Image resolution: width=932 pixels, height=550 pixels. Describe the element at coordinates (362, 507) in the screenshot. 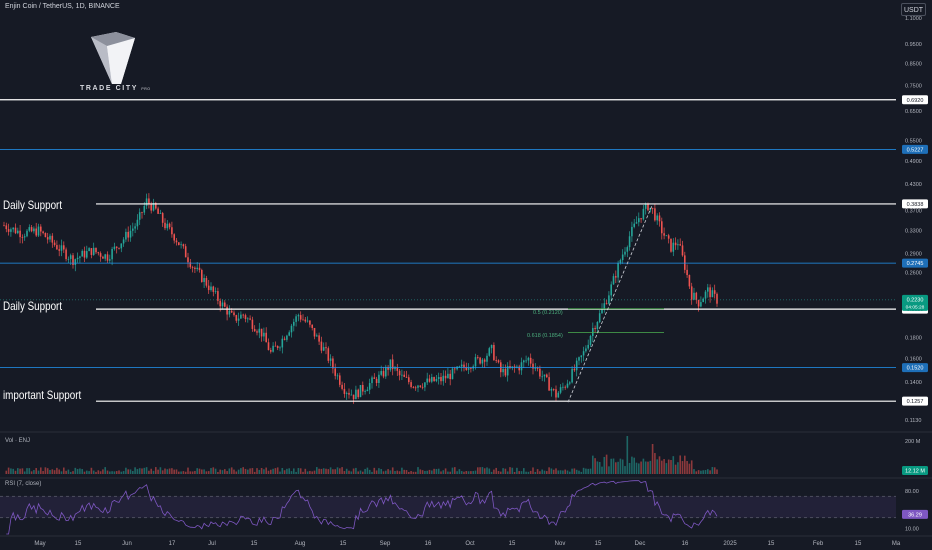

I see `rsi-line` at that location.